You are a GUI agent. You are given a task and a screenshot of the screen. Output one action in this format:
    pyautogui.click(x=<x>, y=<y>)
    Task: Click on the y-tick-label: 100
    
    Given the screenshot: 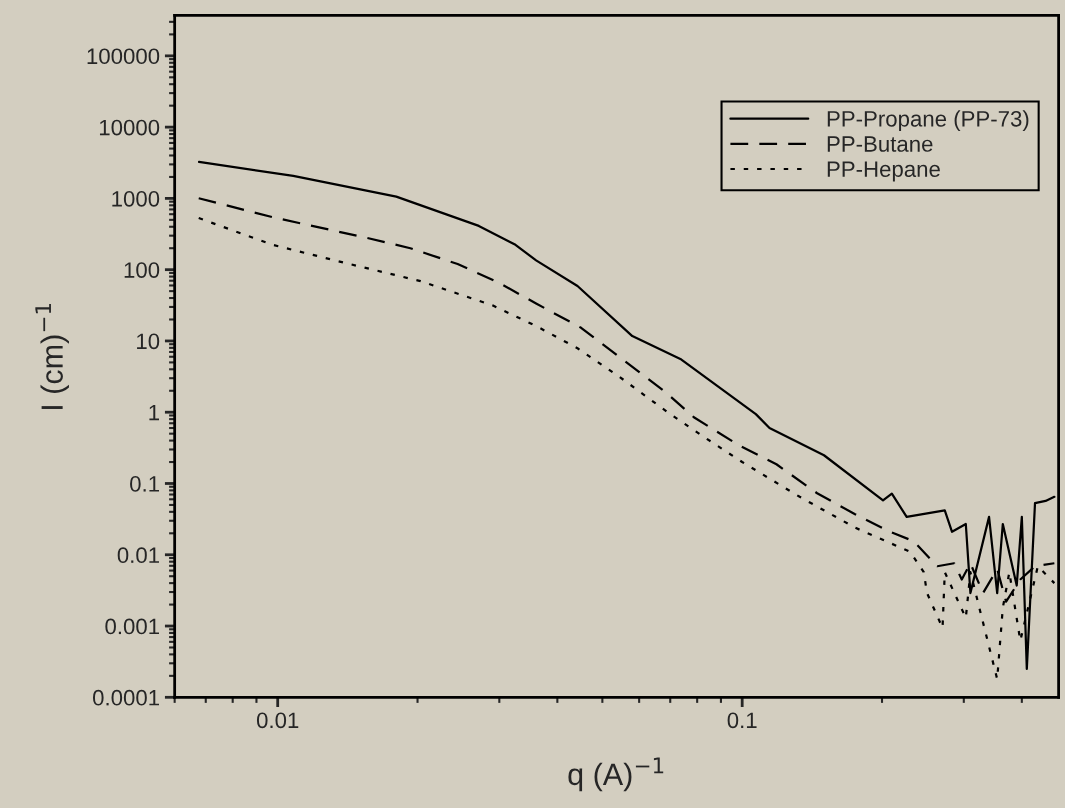 What is the action you would take?
    pyautogui.click(x=142, y=270)
    